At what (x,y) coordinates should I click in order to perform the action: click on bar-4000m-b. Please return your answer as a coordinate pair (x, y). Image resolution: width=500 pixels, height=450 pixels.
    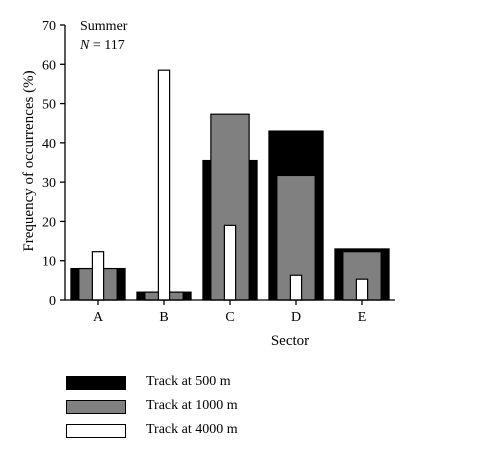
    Looking at the image, I should click on (164, 185).